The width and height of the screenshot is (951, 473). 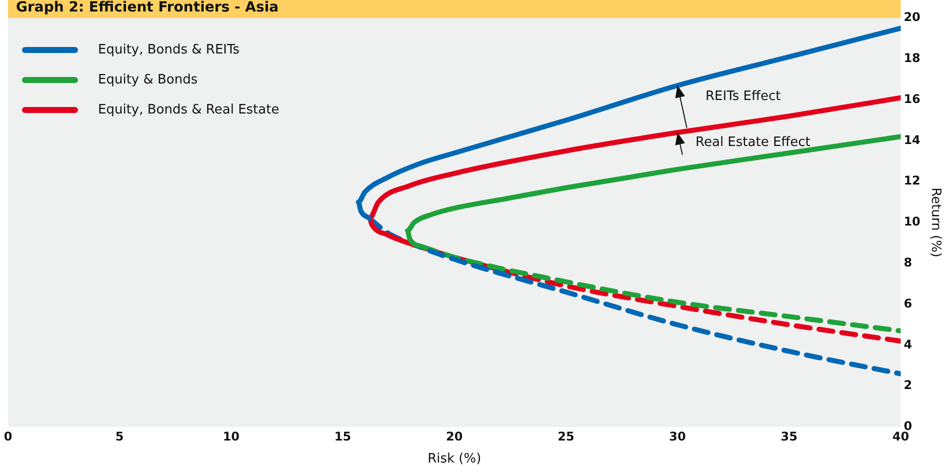 What do you see at coordinates (566, 436) in the screenshot?
I see `x-tick-label: 25` at bounding box center [566, 436].